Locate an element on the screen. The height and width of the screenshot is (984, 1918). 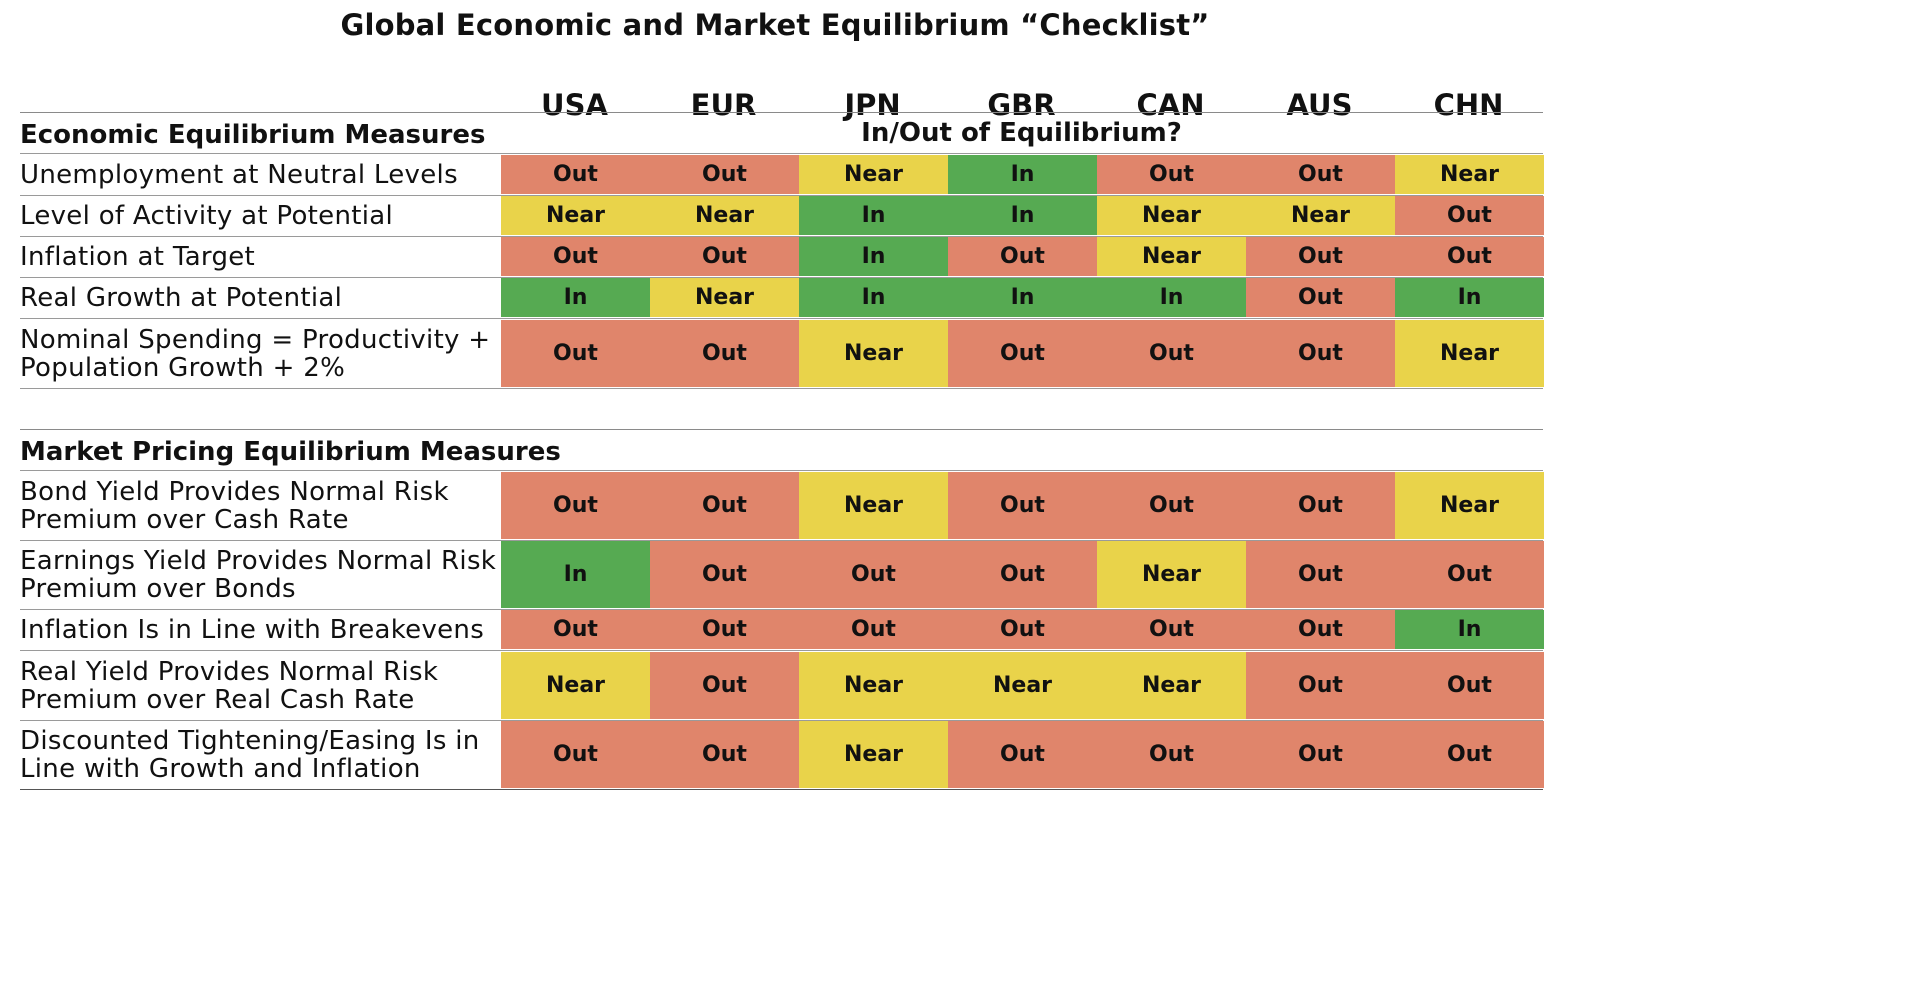
cell-usa: In is located at coordinates (575, 574).